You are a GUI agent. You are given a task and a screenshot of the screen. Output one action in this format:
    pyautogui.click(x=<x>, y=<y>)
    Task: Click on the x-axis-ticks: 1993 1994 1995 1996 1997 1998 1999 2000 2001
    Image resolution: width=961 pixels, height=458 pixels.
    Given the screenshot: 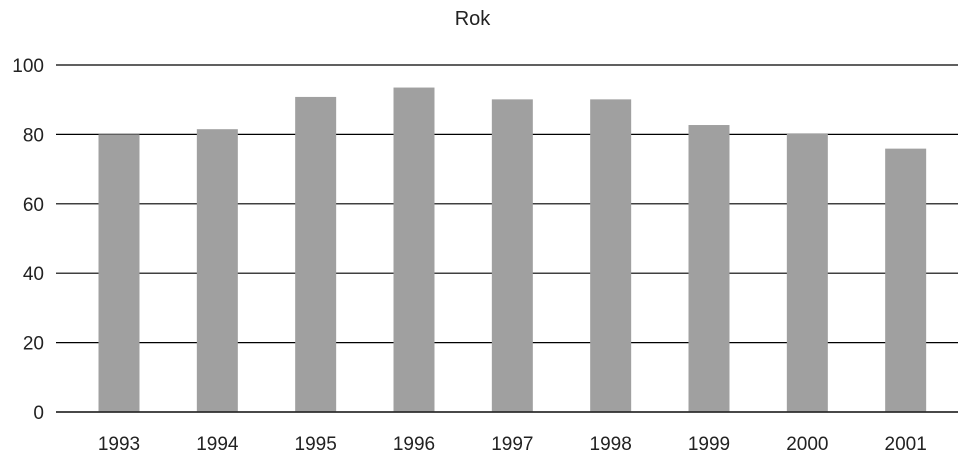 What is the action you would take?
    pyautogui.click(x=512, y=444)
    